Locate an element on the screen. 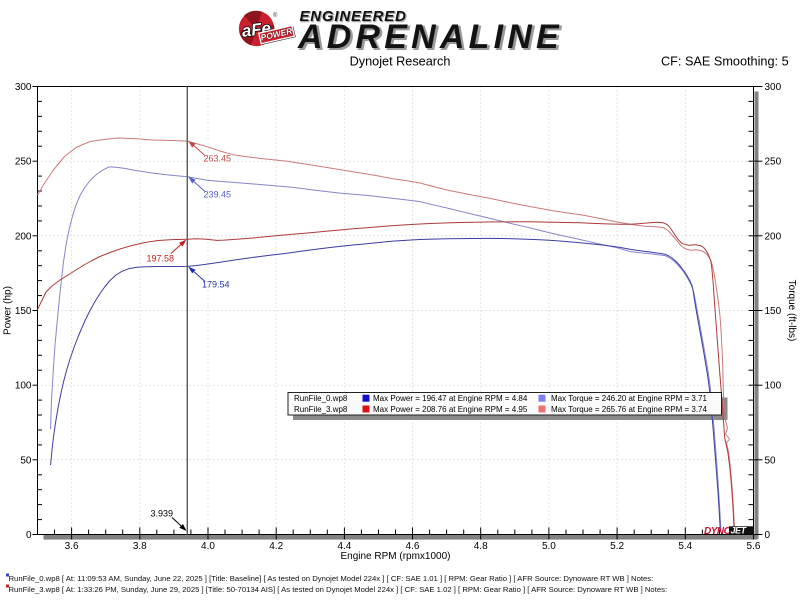  svg-text: Power (hp) is located at coordinates (8, 310).